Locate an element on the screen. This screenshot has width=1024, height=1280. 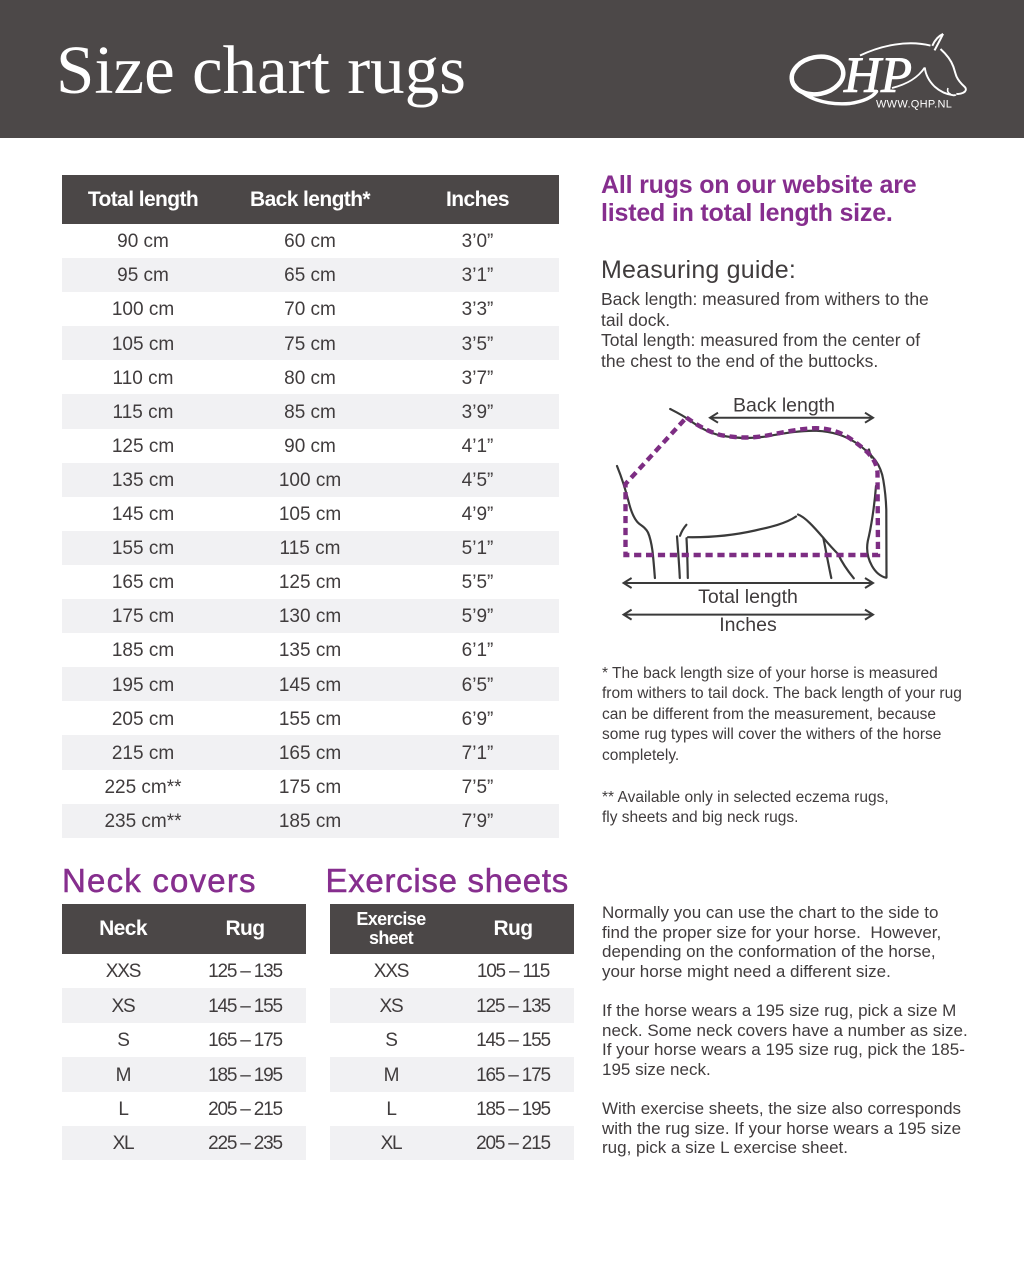
svg-text: Back length is located at coordinates (784, 406).